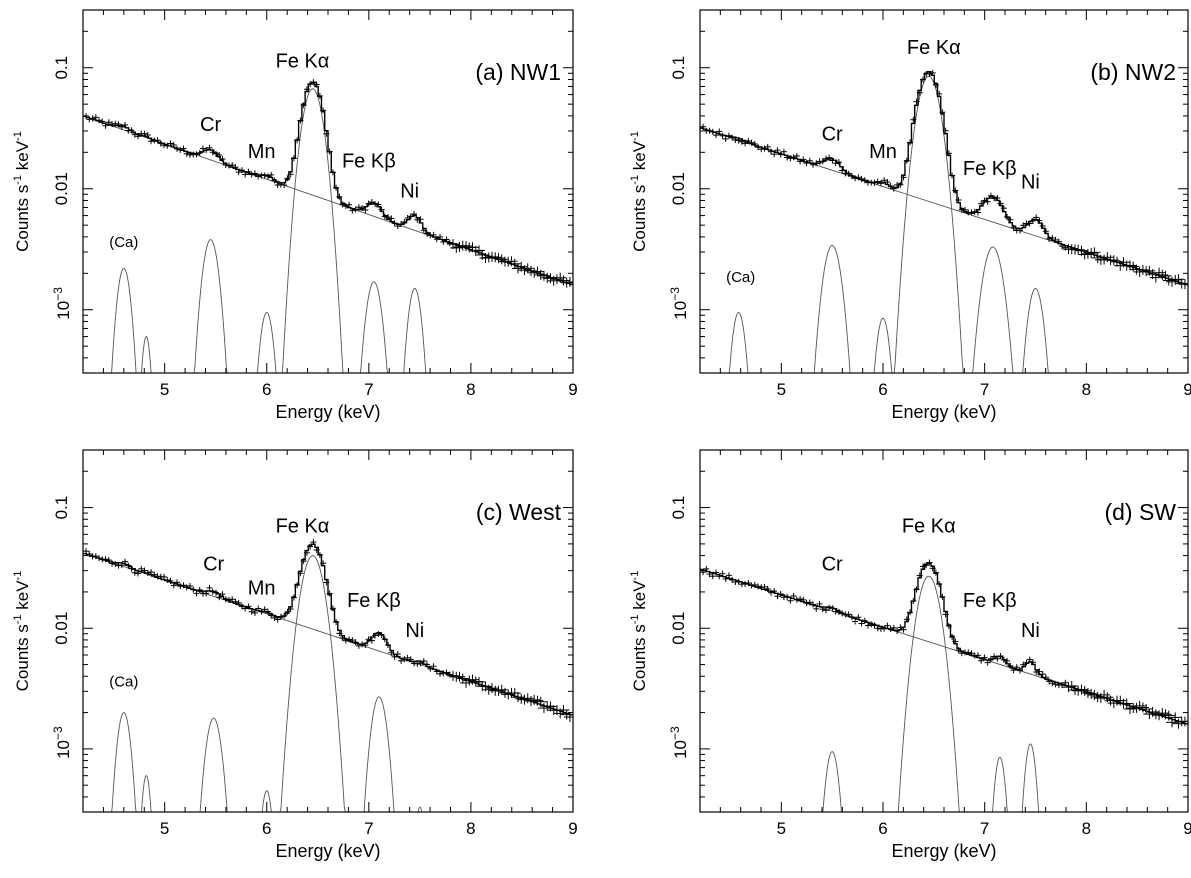 The image size is (1191, 878). I want to click on line-annotation: Cr, so click(832, 135).